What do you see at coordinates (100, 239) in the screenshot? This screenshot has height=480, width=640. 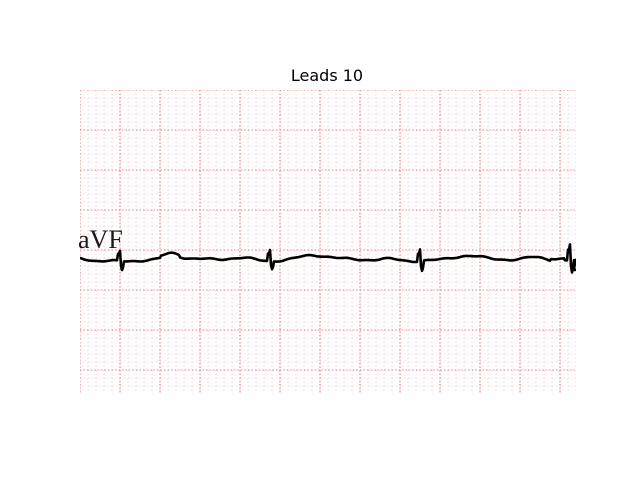 I see `lead-label: aVF` at bounding box center [100, 239].